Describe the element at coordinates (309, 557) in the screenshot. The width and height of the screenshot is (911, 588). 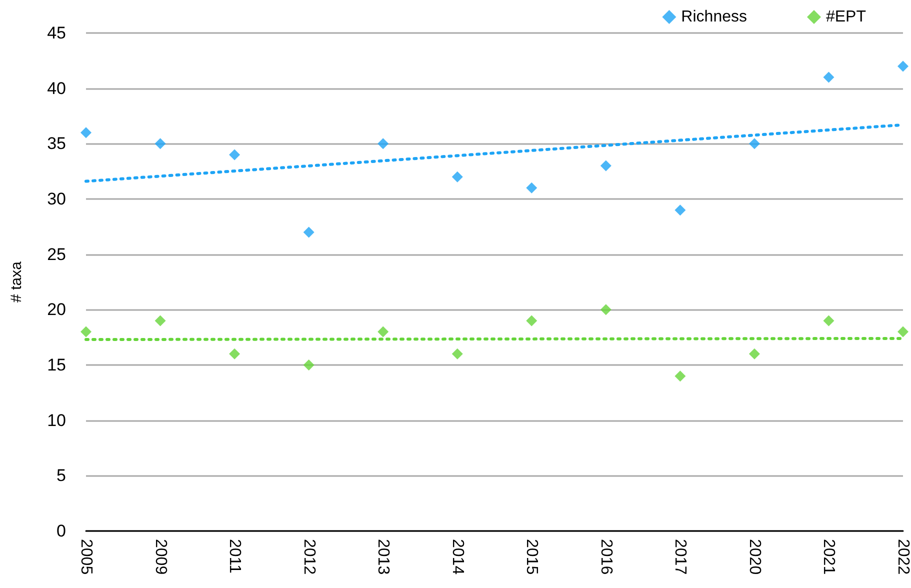
I see `x-tick-label: 2012` at that location.